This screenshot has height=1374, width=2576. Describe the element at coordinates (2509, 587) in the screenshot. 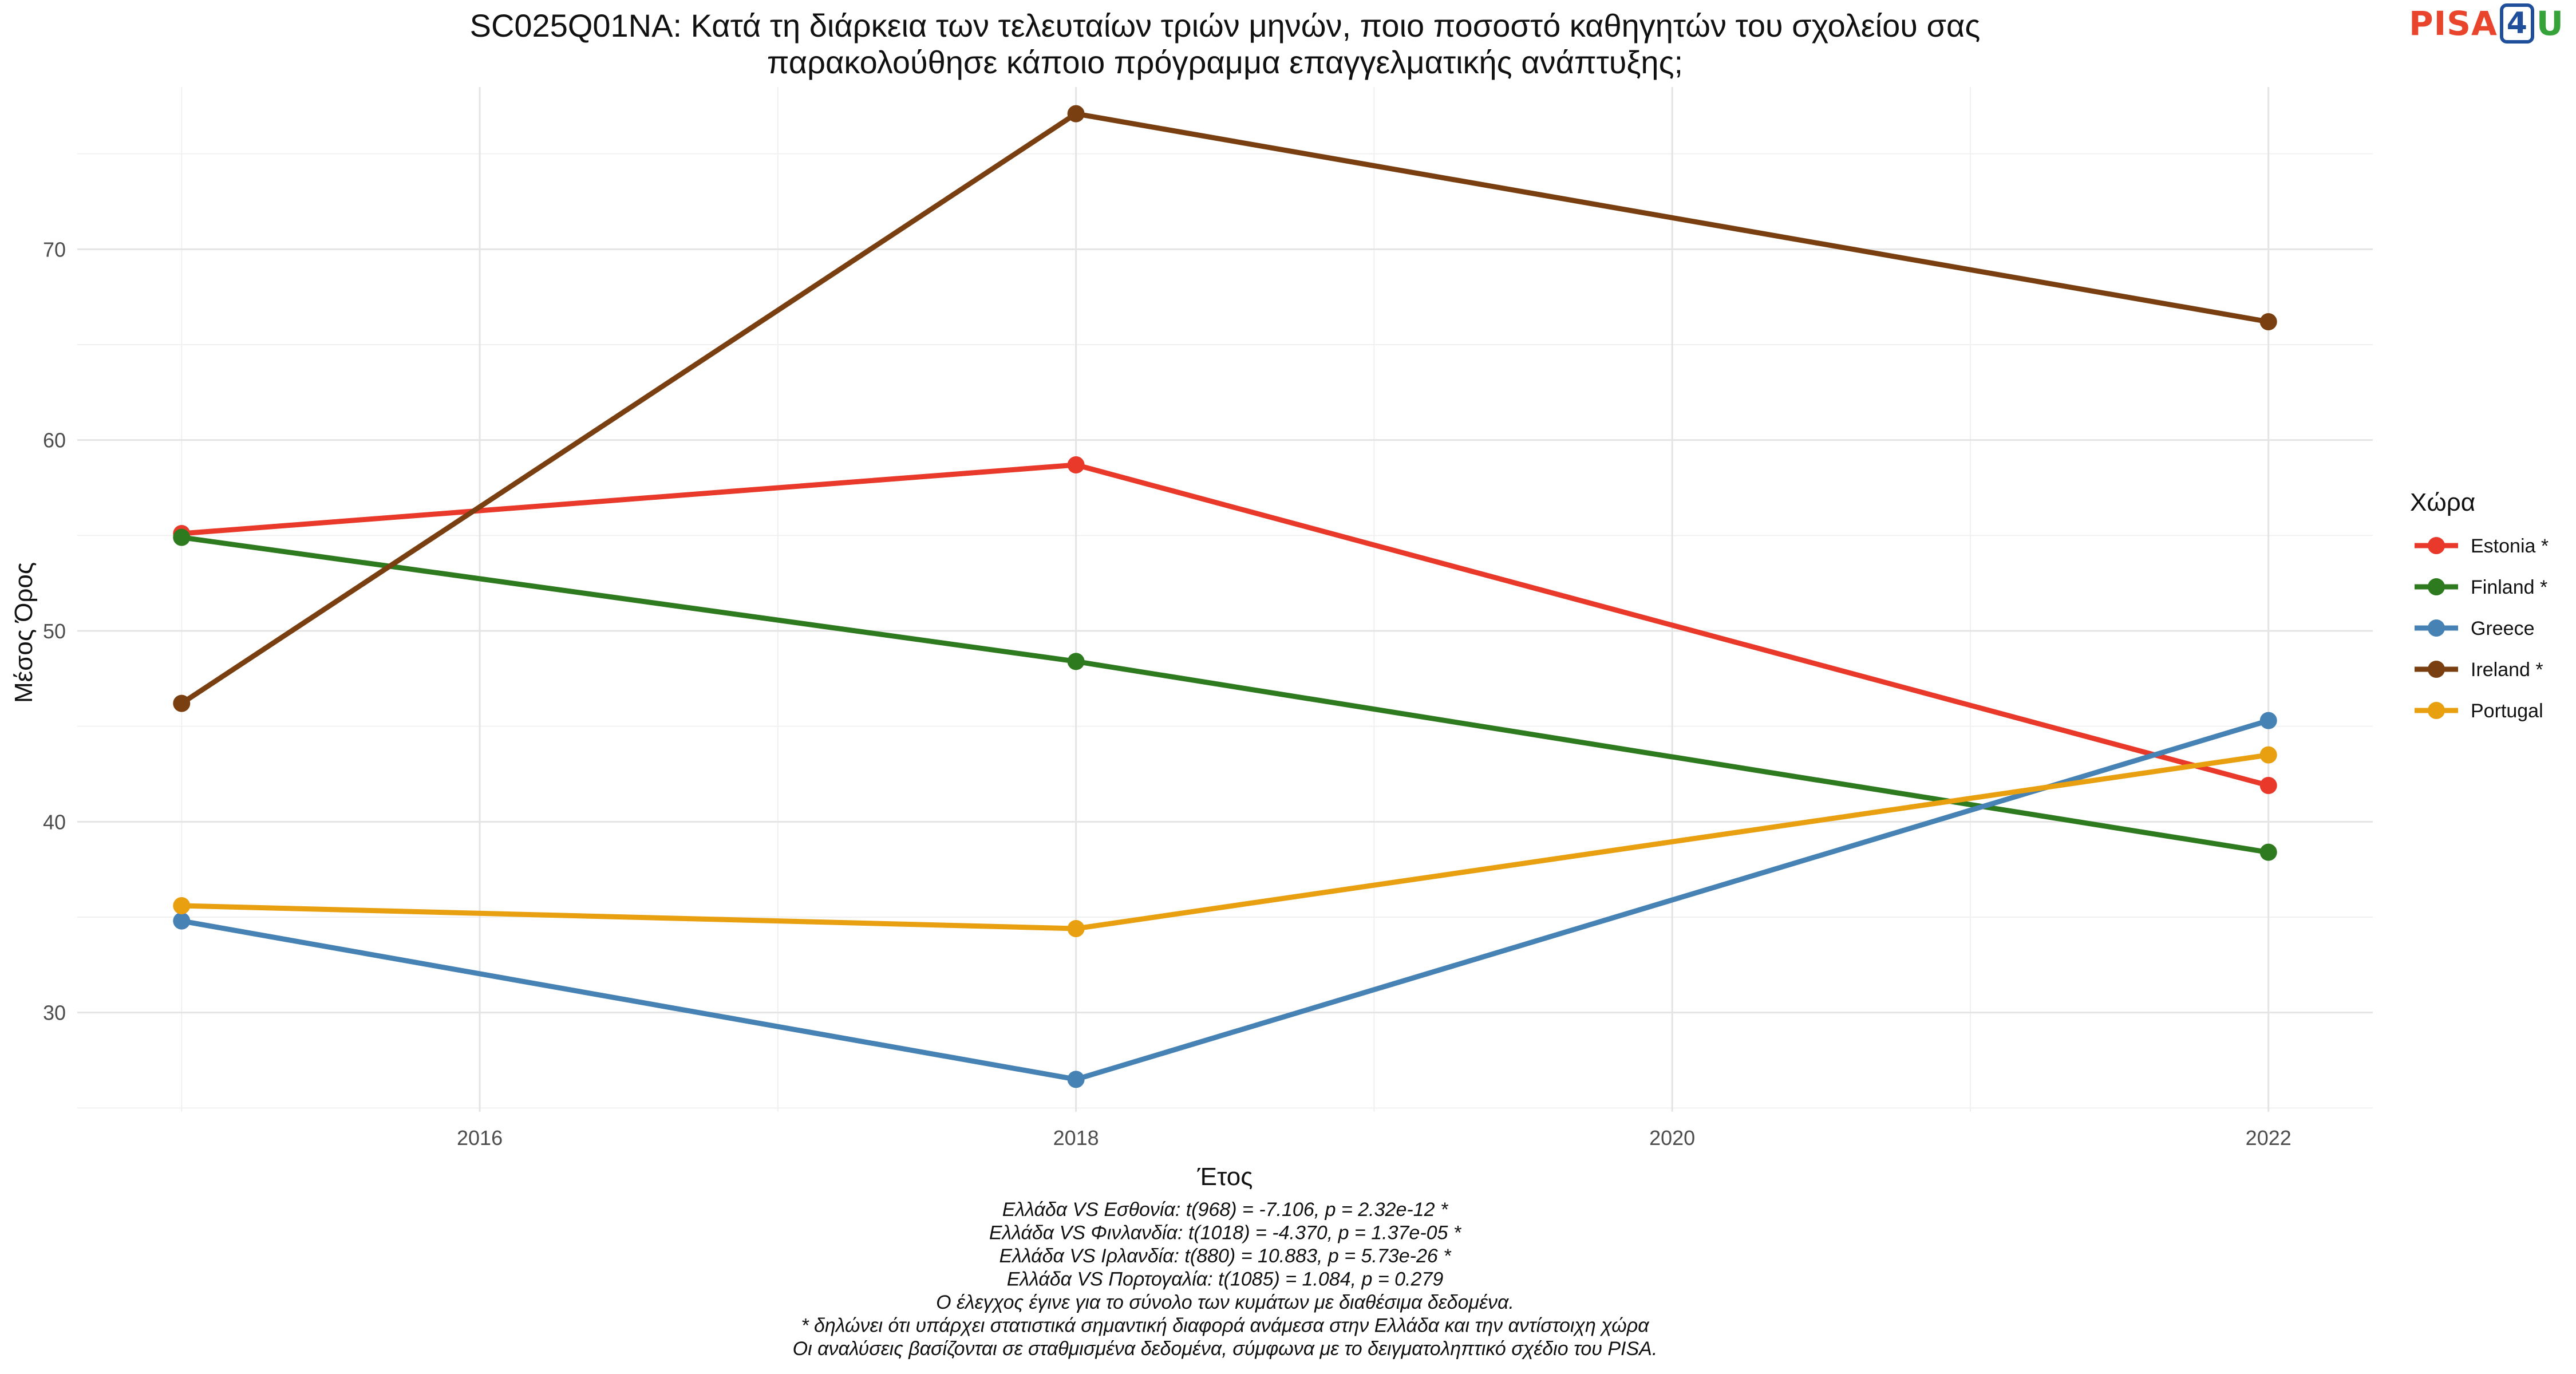

I see `legend-label: Finland *` at that location.